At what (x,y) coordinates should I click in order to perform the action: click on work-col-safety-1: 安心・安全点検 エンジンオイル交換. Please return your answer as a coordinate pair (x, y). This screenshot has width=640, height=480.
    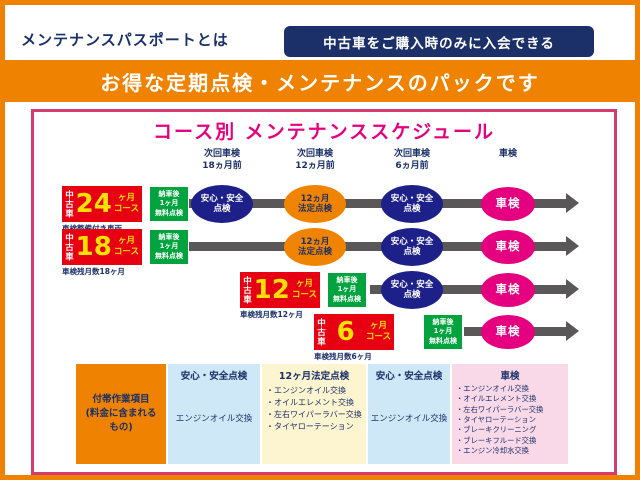
    Looking at the image, I should click on (214, 414).